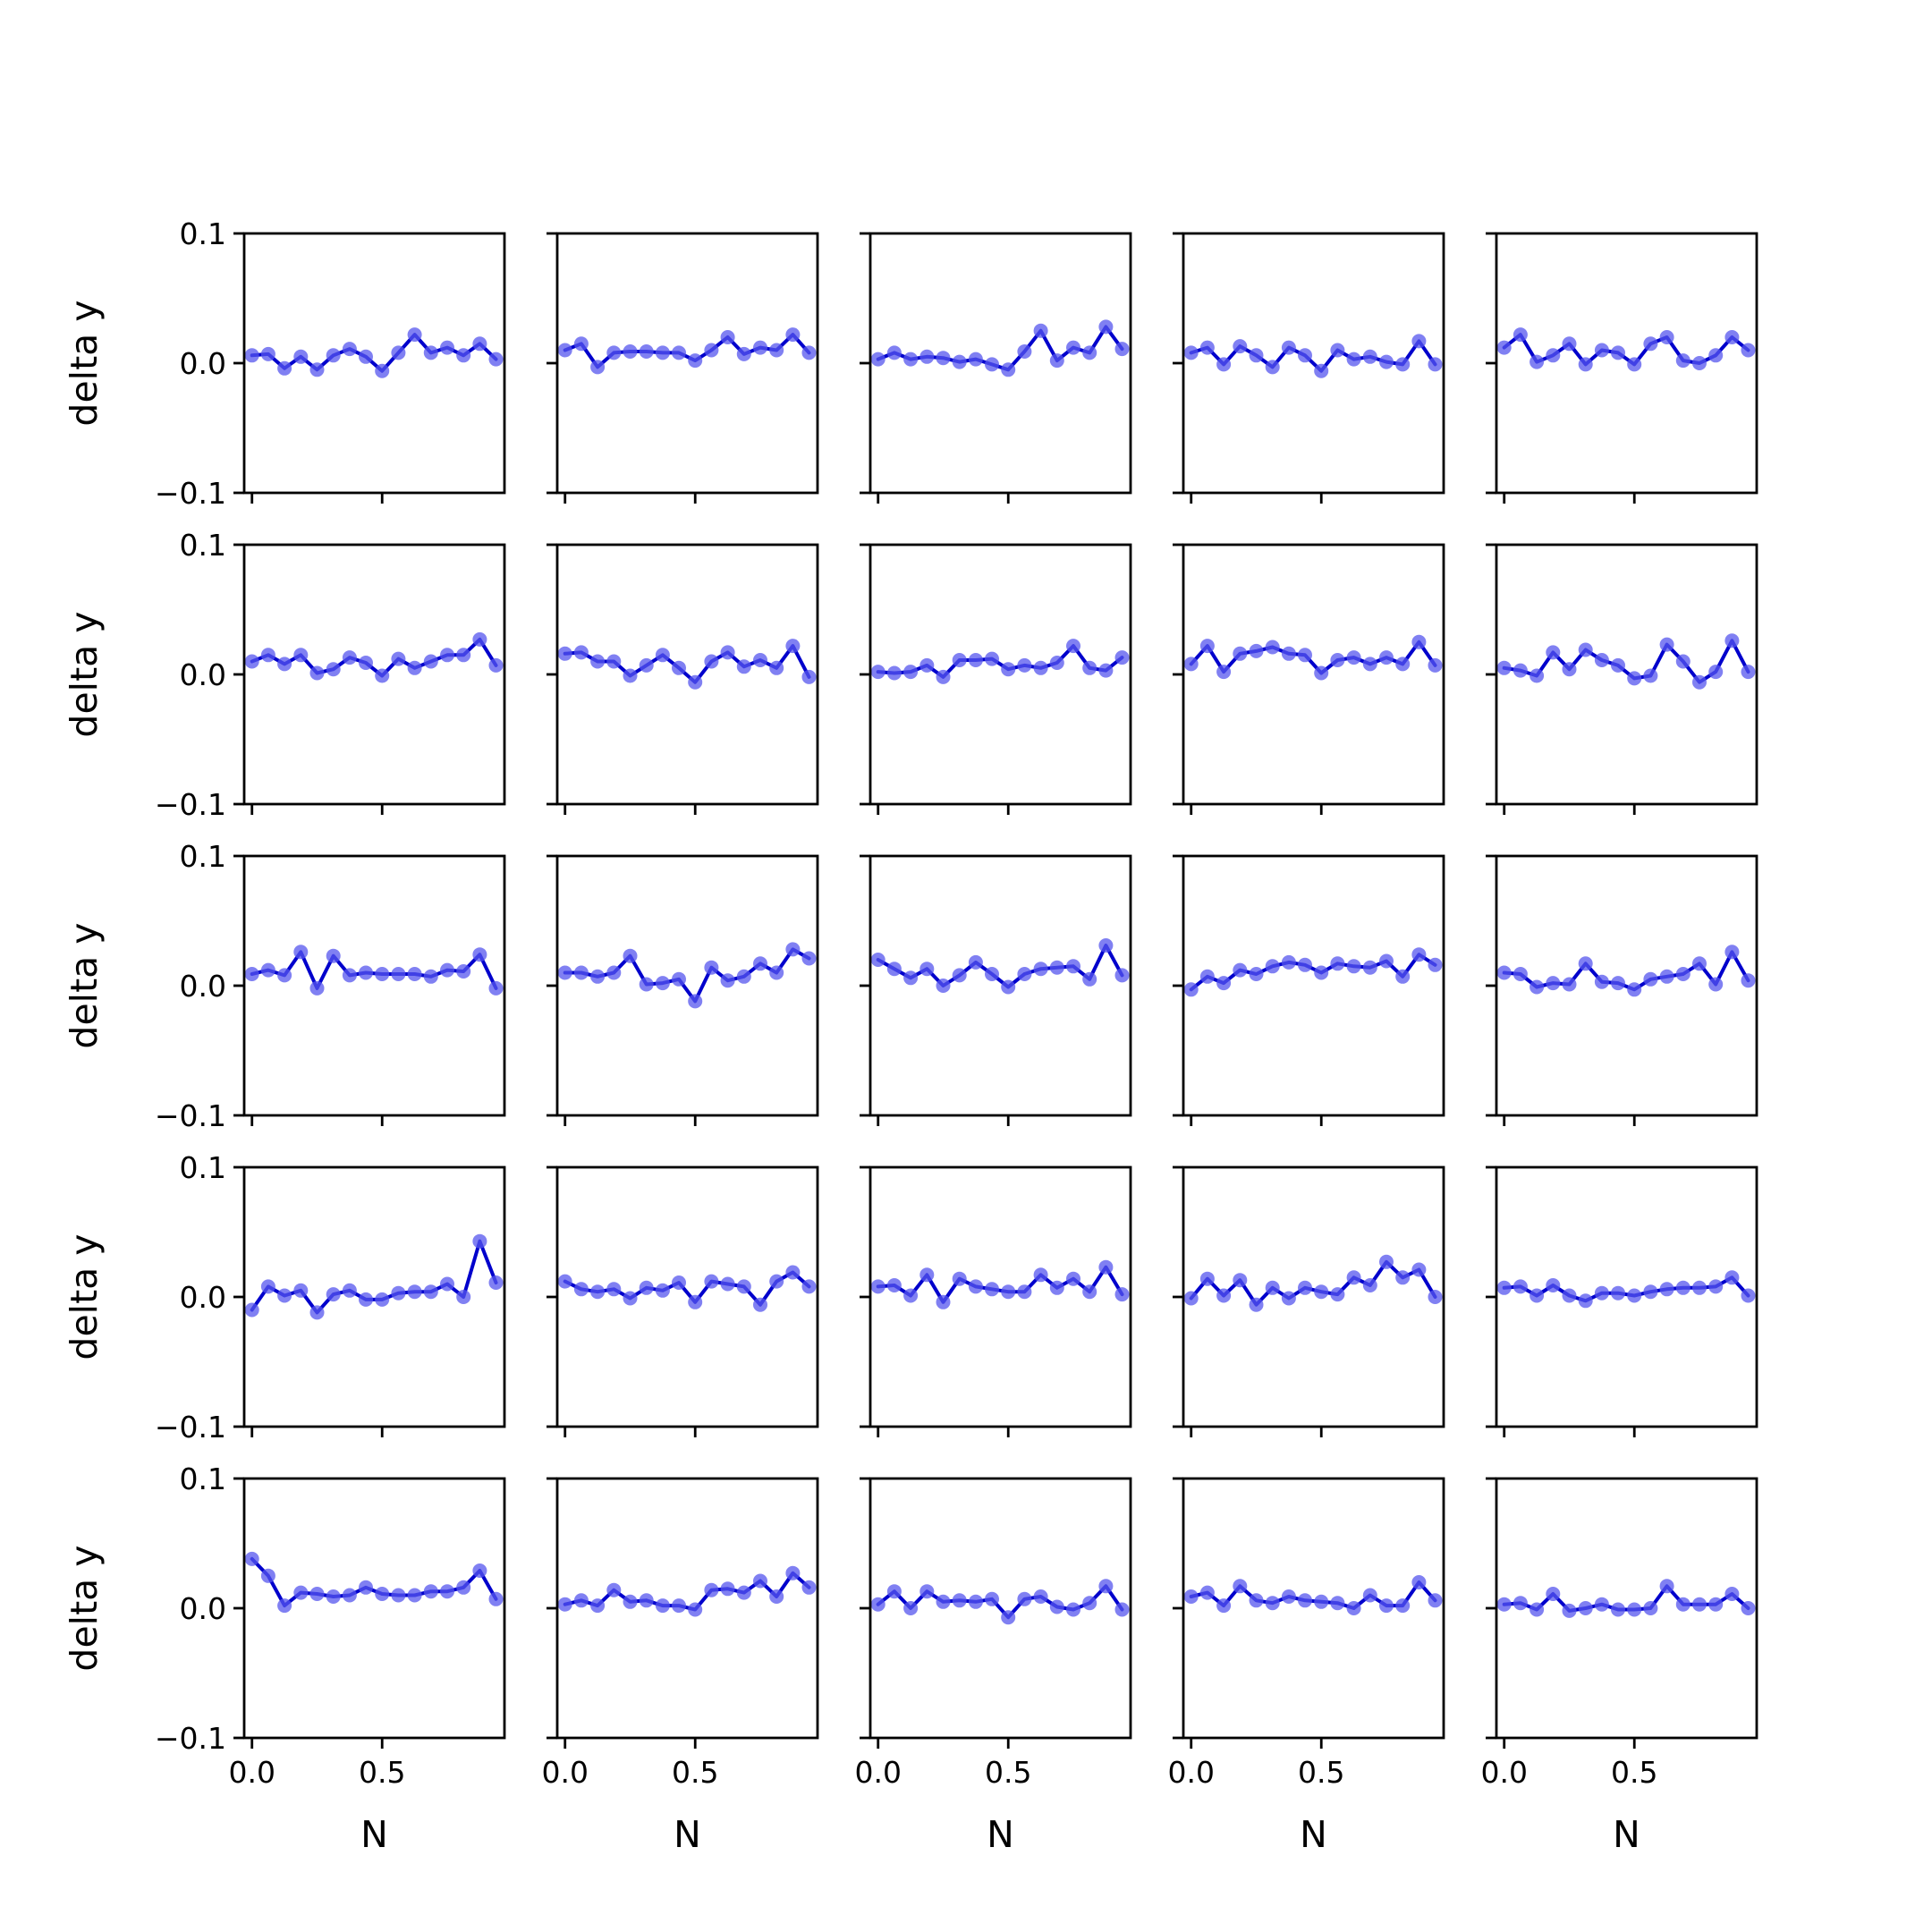  I want to click on subplot-r1-c2, so click(683, 368).